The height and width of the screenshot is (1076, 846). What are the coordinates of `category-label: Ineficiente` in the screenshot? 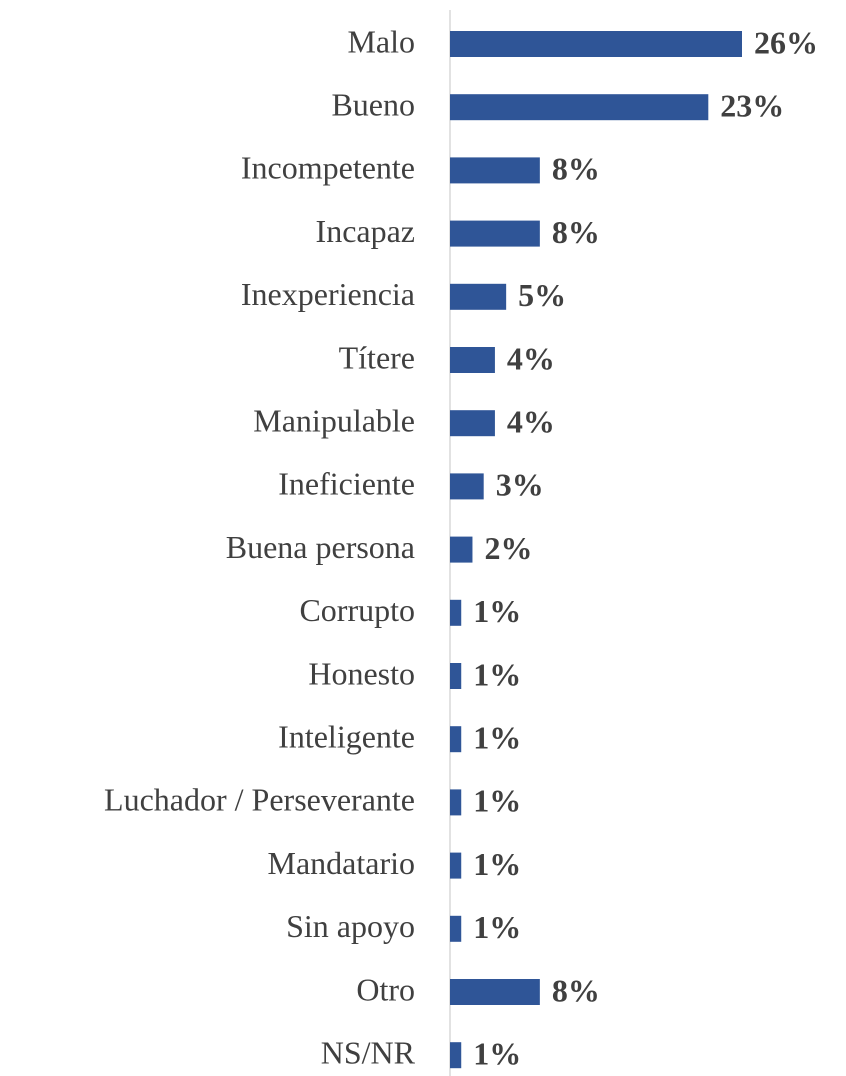 It's located at (346, 484).